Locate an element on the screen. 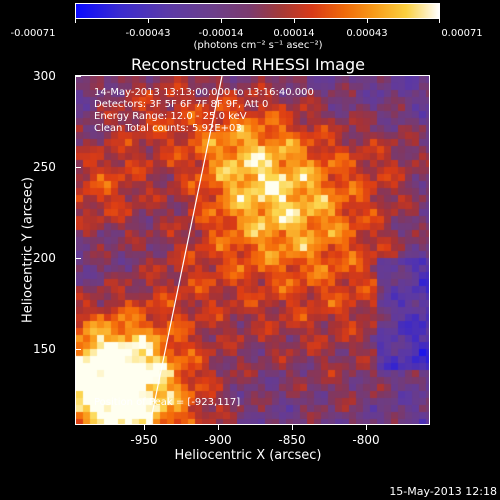  chart-title: Reconstructed RHESSI Image is located at coordinates (248, 64).